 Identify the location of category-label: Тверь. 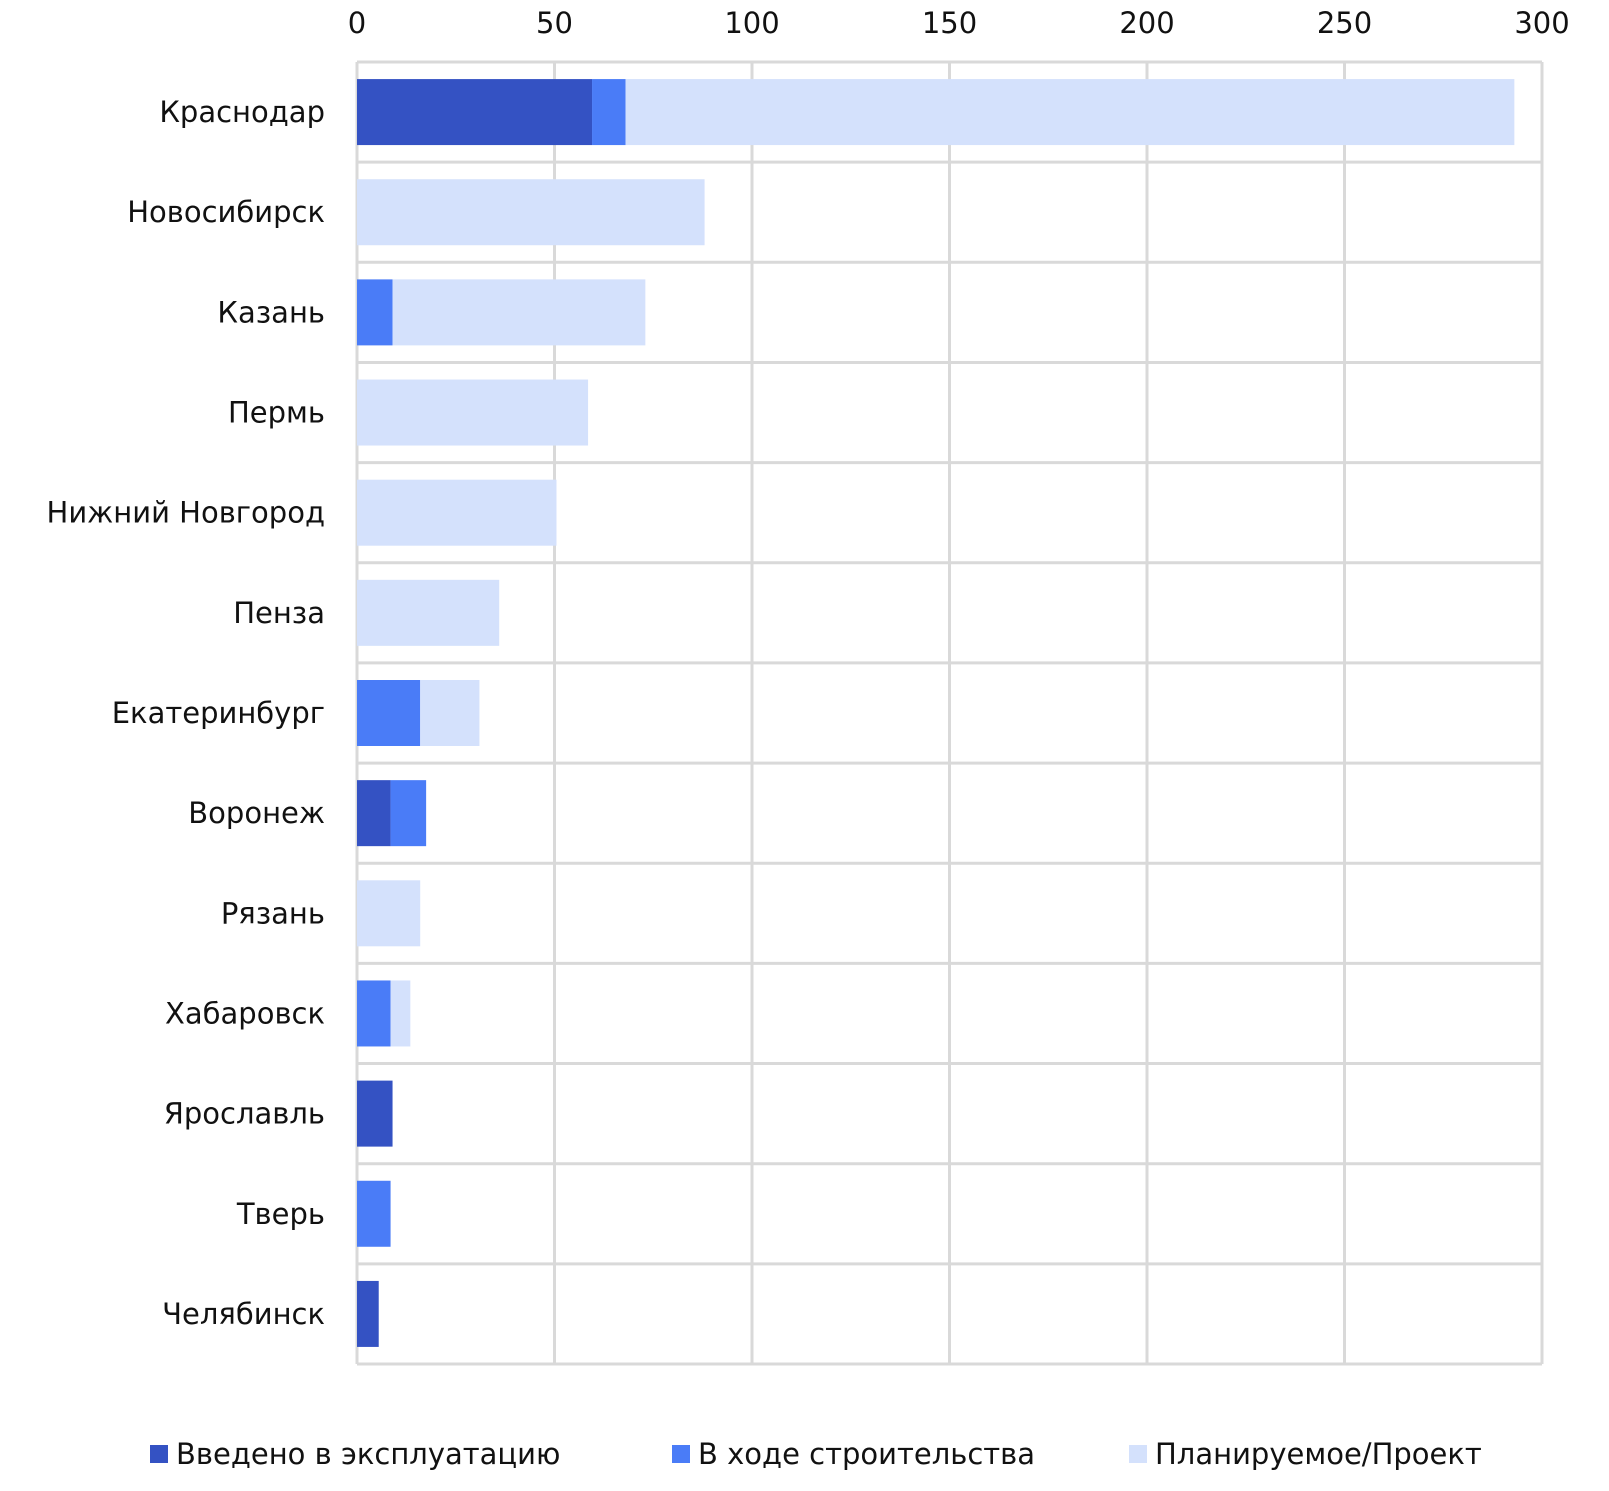
(280, 1214).